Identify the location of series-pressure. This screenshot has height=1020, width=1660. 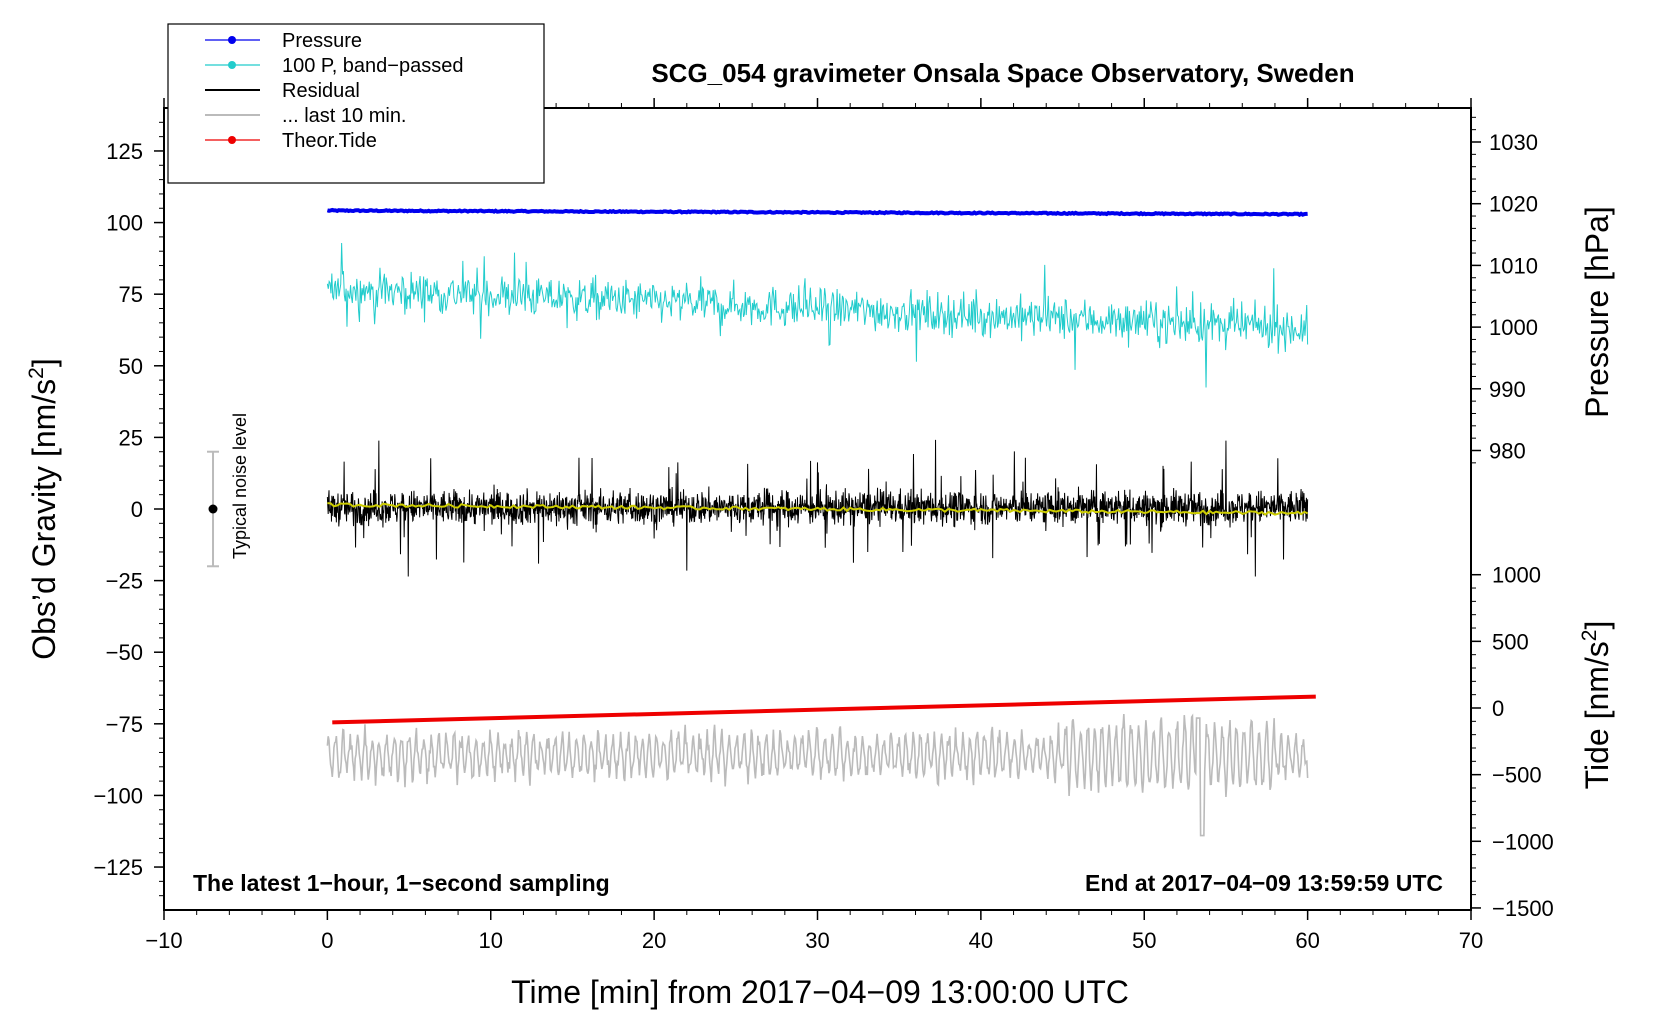
(817, 212).